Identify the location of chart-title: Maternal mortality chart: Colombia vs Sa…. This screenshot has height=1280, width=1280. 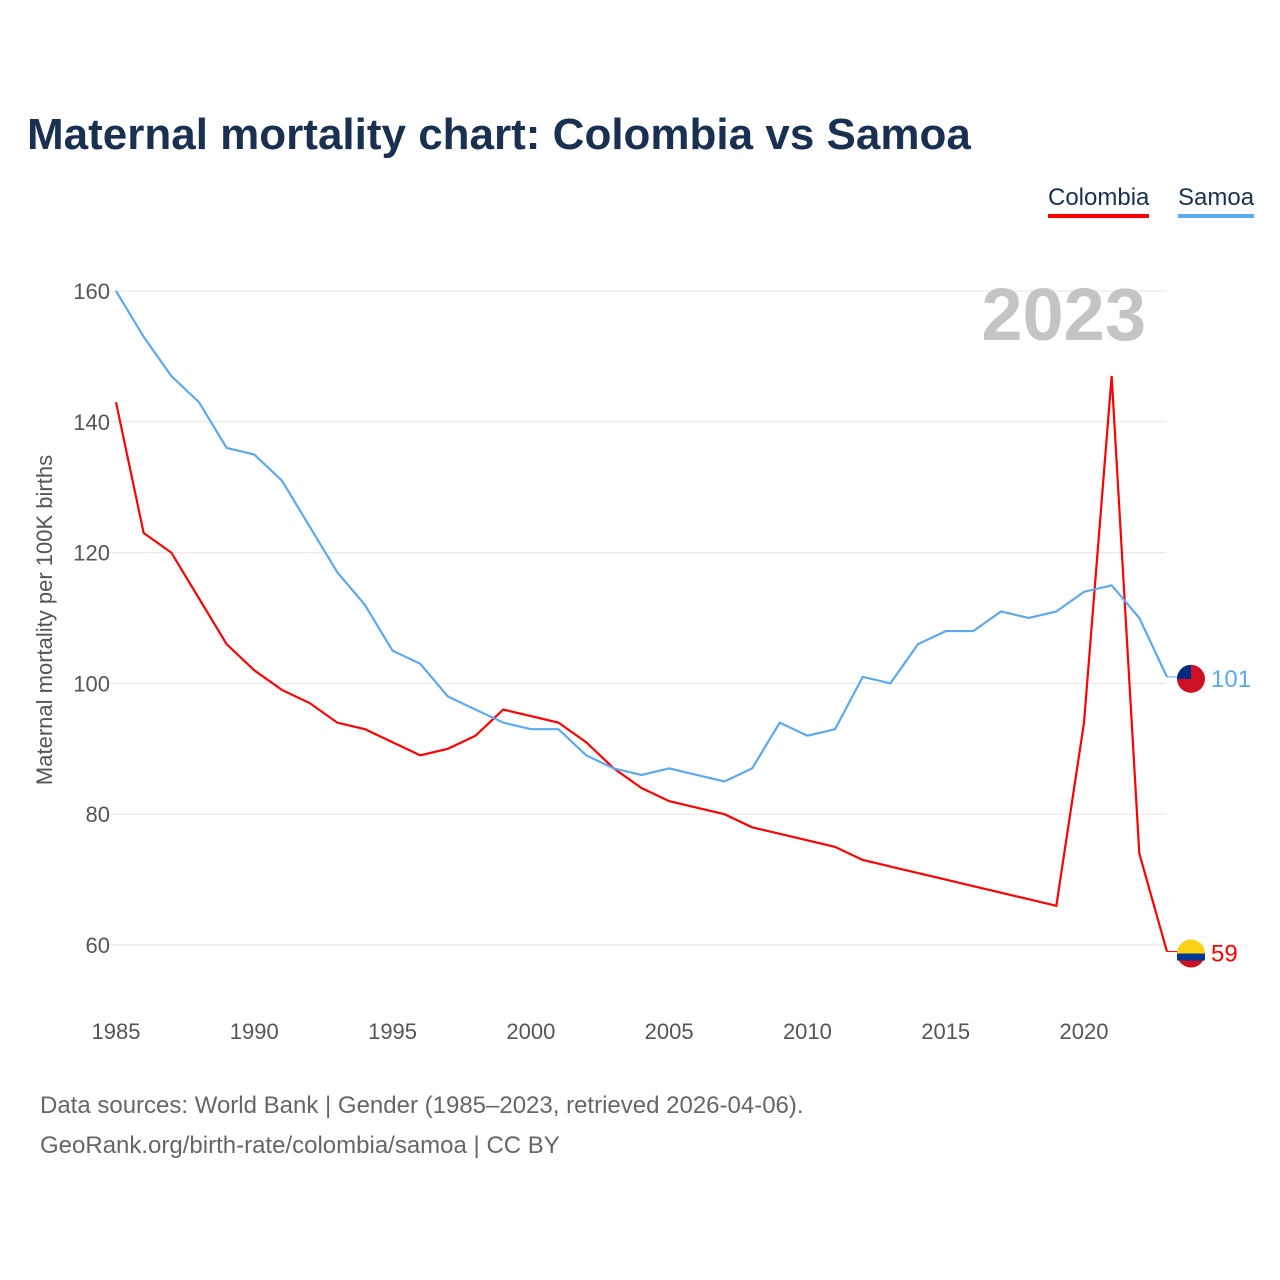
(499, 134).